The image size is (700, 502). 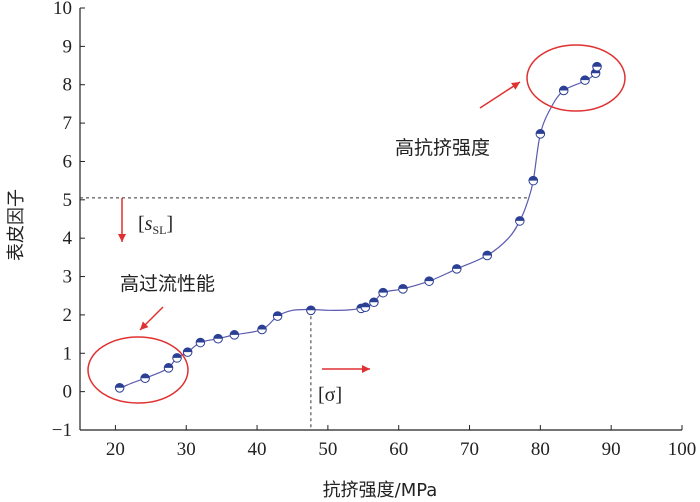 What do you see at coordinates (149, 224) in the screenshot?
I see `ssl-symbol: s` at bounding box center [149, 224].